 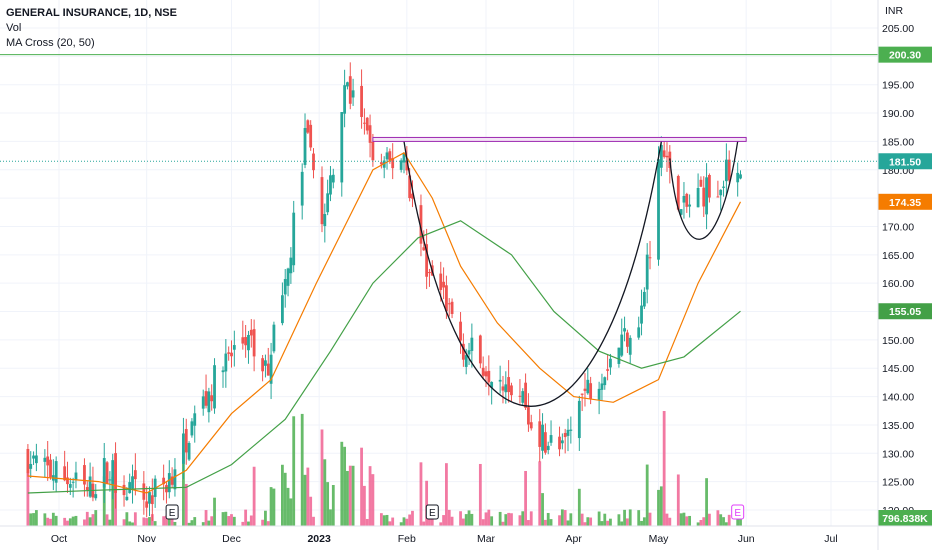 What do you see at coordinates (905, 56) in the screenshot?
I see `price-label: 200.30` at bounding box center [905, 56].